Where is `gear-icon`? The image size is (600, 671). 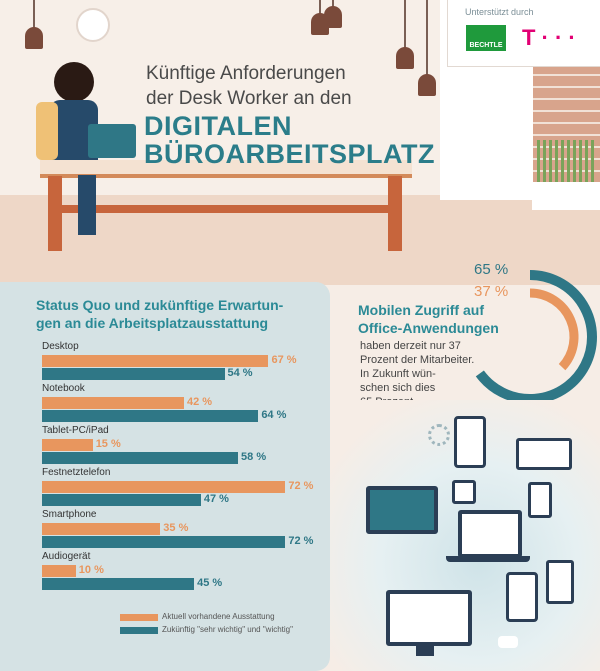 gear-icon is located at coordinates (439, 435).